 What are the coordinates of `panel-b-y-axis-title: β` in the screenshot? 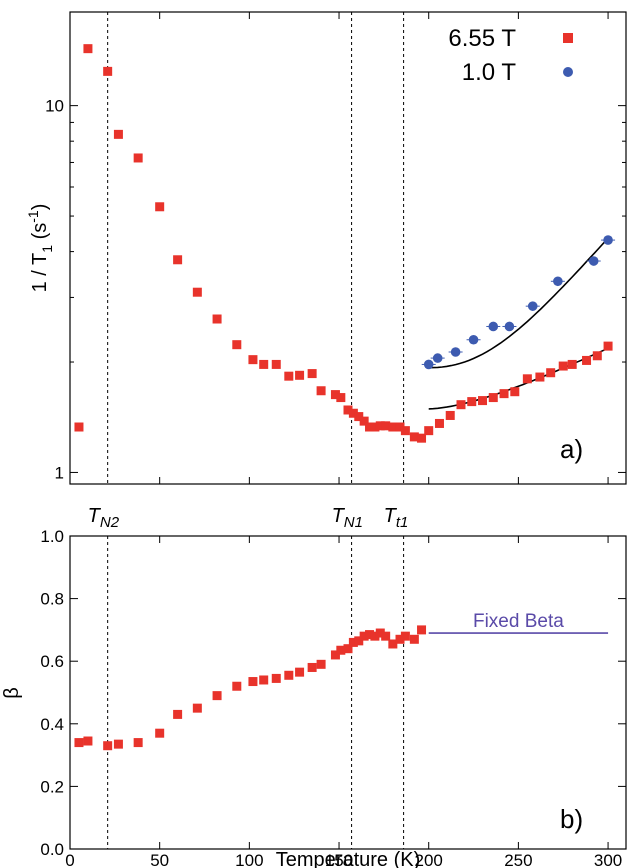 It's located at (12, 693).